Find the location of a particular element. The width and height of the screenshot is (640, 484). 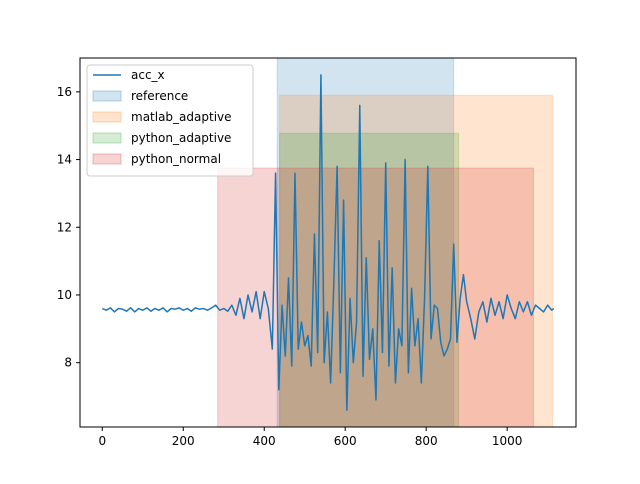

legend-label: reference is located at coordinates (159, 96).